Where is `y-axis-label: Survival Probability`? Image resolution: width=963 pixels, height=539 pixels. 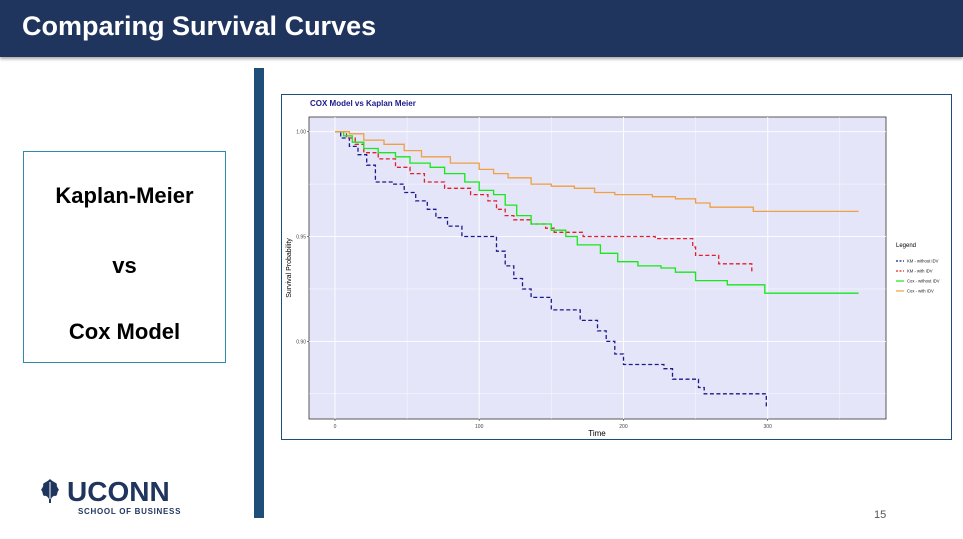
y-axis-label: Survival Probability is located at coordinates (289, 268).